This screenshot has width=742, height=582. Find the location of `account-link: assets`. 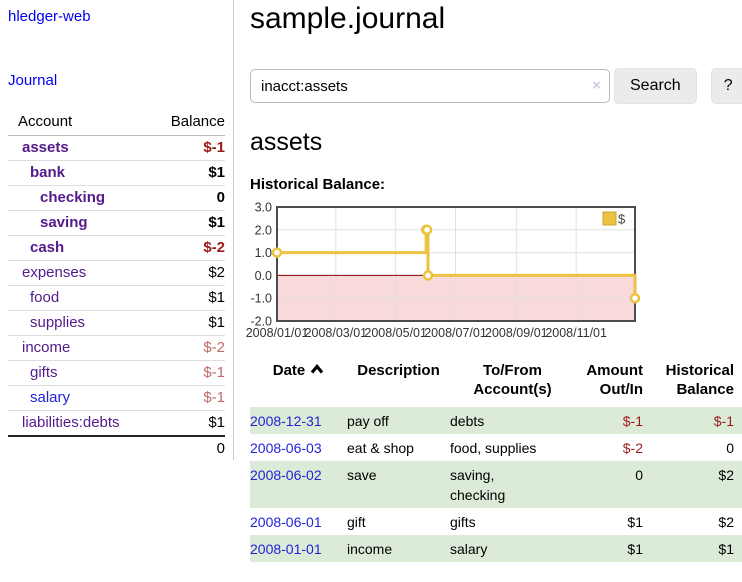

account-link: assets is located at coordinates (45, 147).